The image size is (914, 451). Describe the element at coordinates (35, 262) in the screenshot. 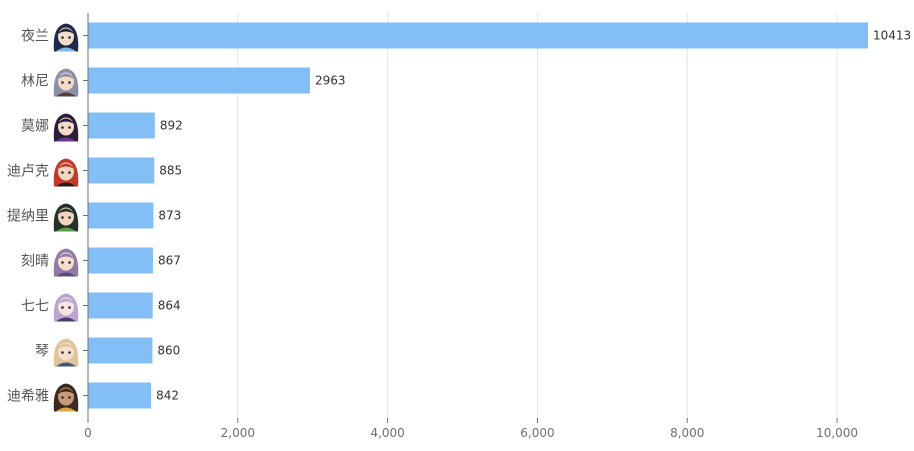

I see `category-label: 刻晴` at that location.